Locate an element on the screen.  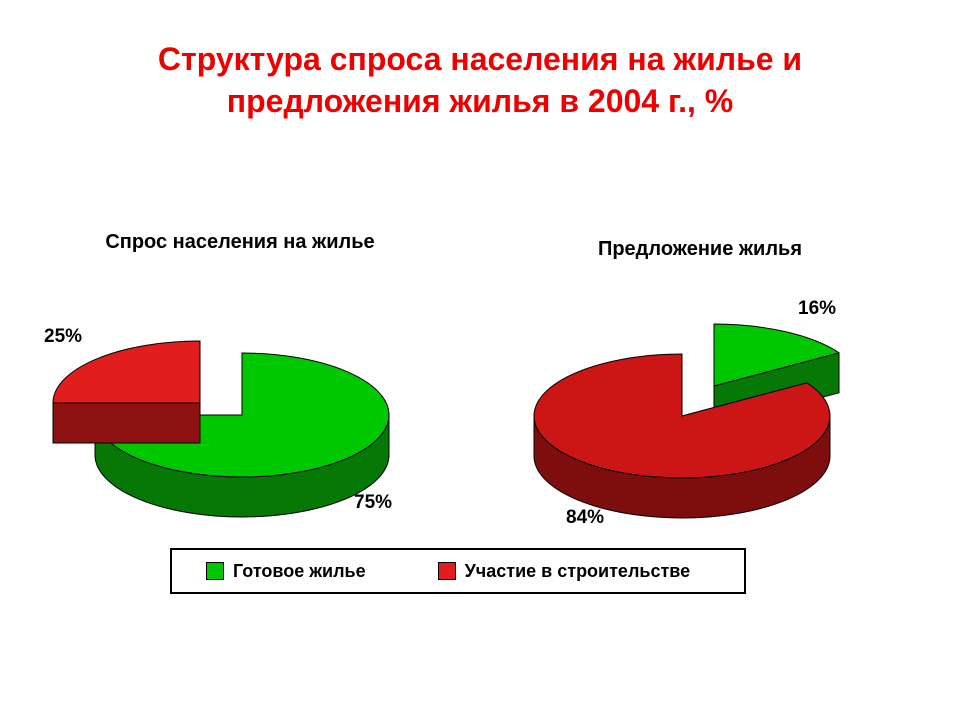
supply-green-pct-label: 16% is located at coordinates (817, 308).